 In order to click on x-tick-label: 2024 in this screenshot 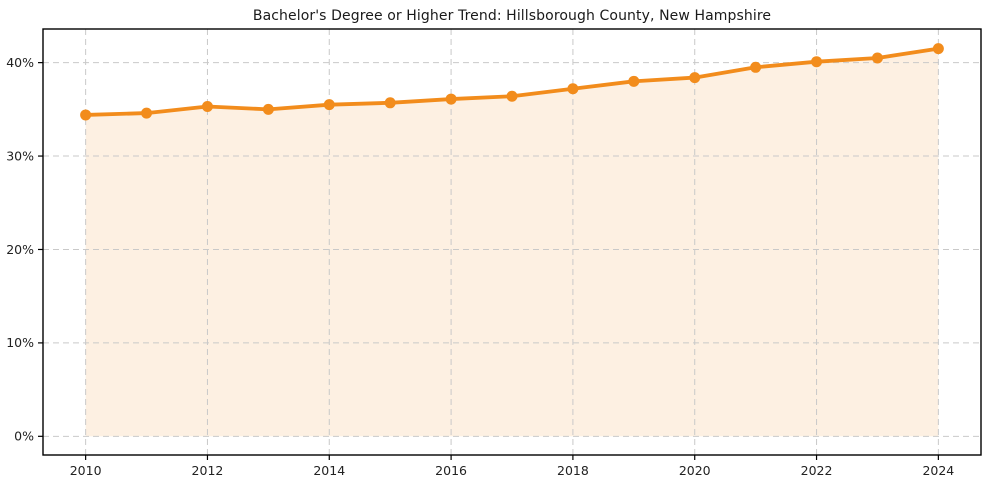, I will do `click(938, 470)`.